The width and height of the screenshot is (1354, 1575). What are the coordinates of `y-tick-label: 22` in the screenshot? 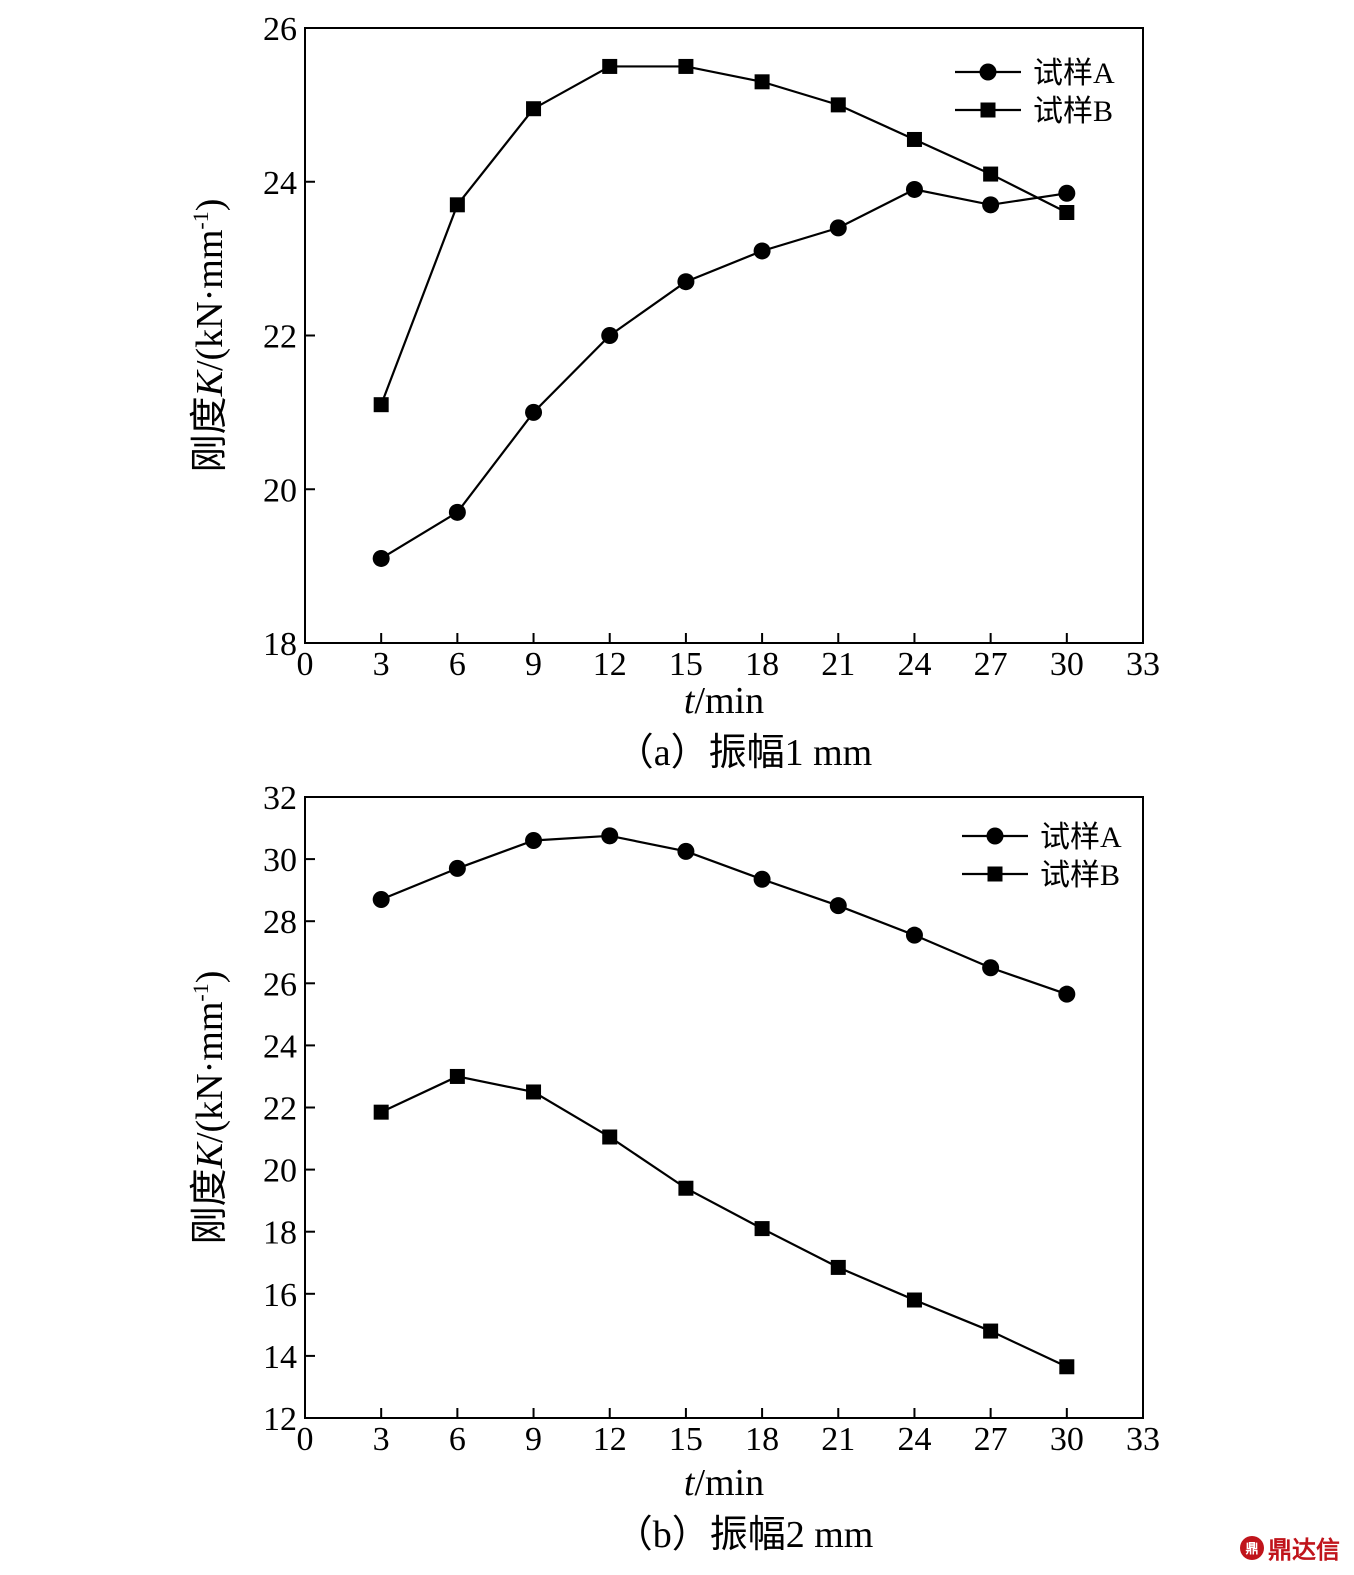 It's located at (280, 337).